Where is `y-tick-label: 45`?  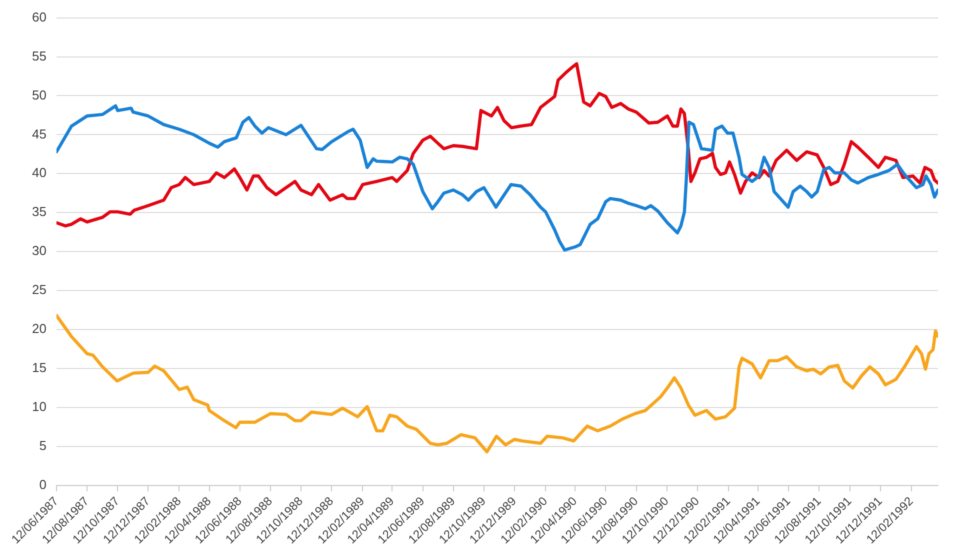
y-tick-label: 45 is located at coordinates (39, 134).